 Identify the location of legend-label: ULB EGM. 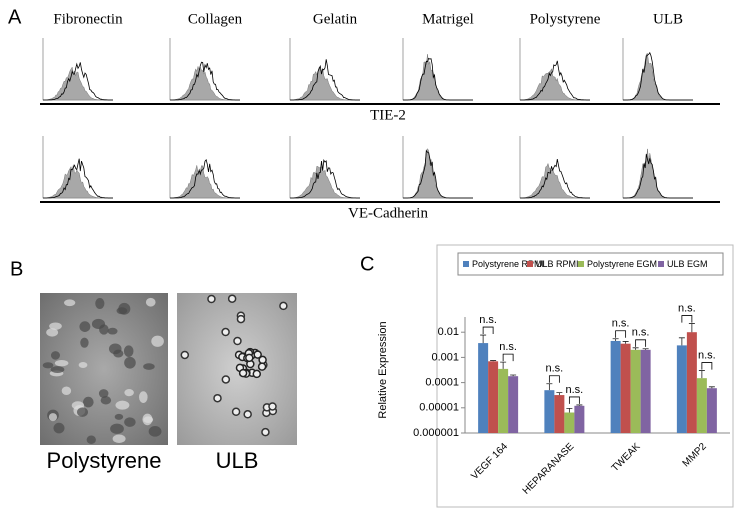
(687, 264).